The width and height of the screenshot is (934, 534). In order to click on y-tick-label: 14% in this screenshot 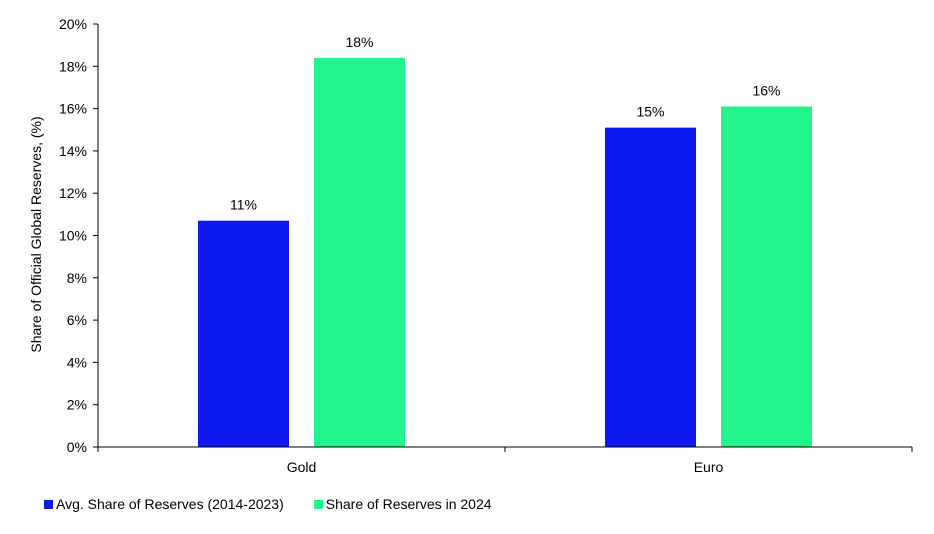, I will do `click(73, 151)`.